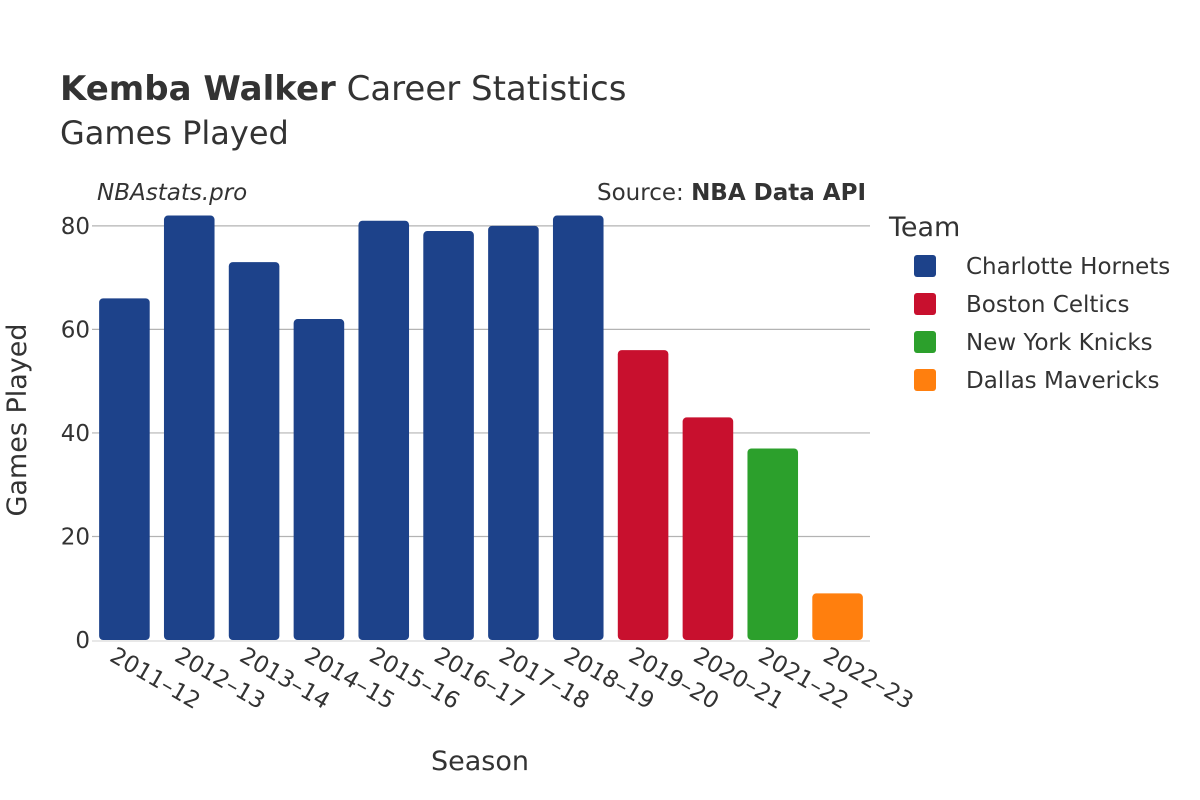 This screenshot has height=800, width=1200. What do you see at coordinates (773, 544) in the screenshot?
I see `bar-2021–22` at bounding box center [773, 544].